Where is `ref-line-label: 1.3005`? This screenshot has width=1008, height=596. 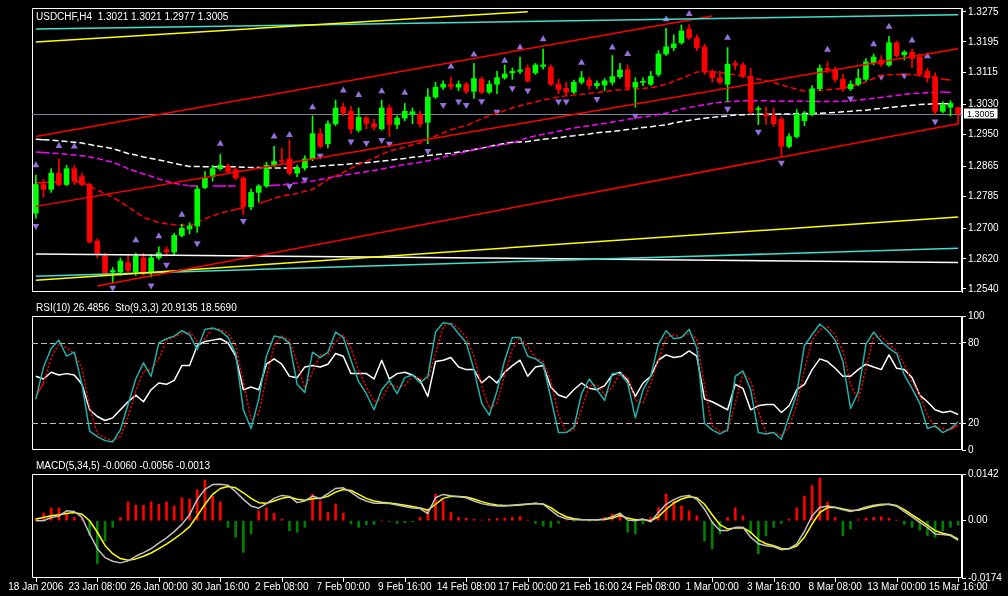 ref-line-label: 1.3005 is located at coordinates (981, 113).